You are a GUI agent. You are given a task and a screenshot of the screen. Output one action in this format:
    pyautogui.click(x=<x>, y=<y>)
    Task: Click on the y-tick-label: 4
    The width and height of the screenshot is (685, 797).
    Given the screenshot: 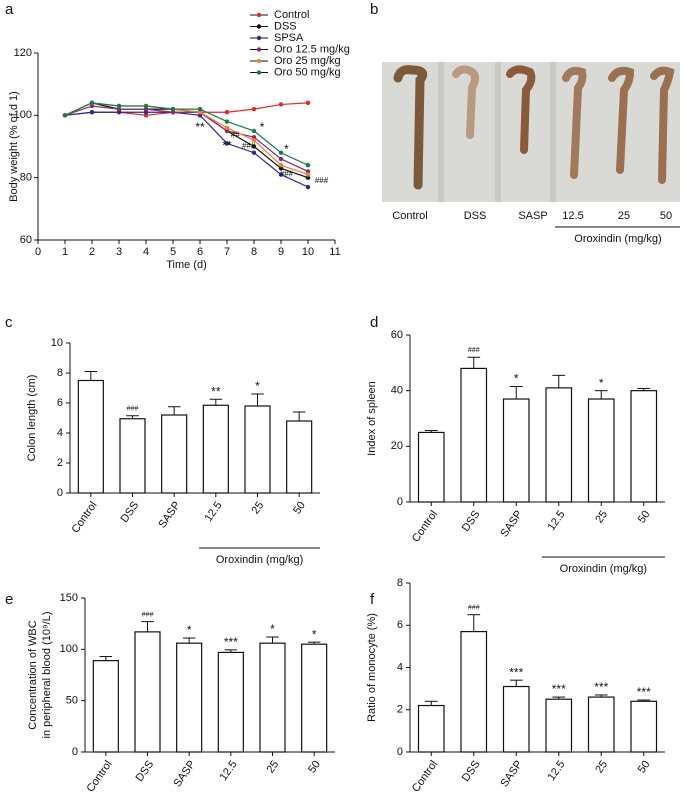 What is the action you would take?
    pyautogui.click(x=60, y=433)
    